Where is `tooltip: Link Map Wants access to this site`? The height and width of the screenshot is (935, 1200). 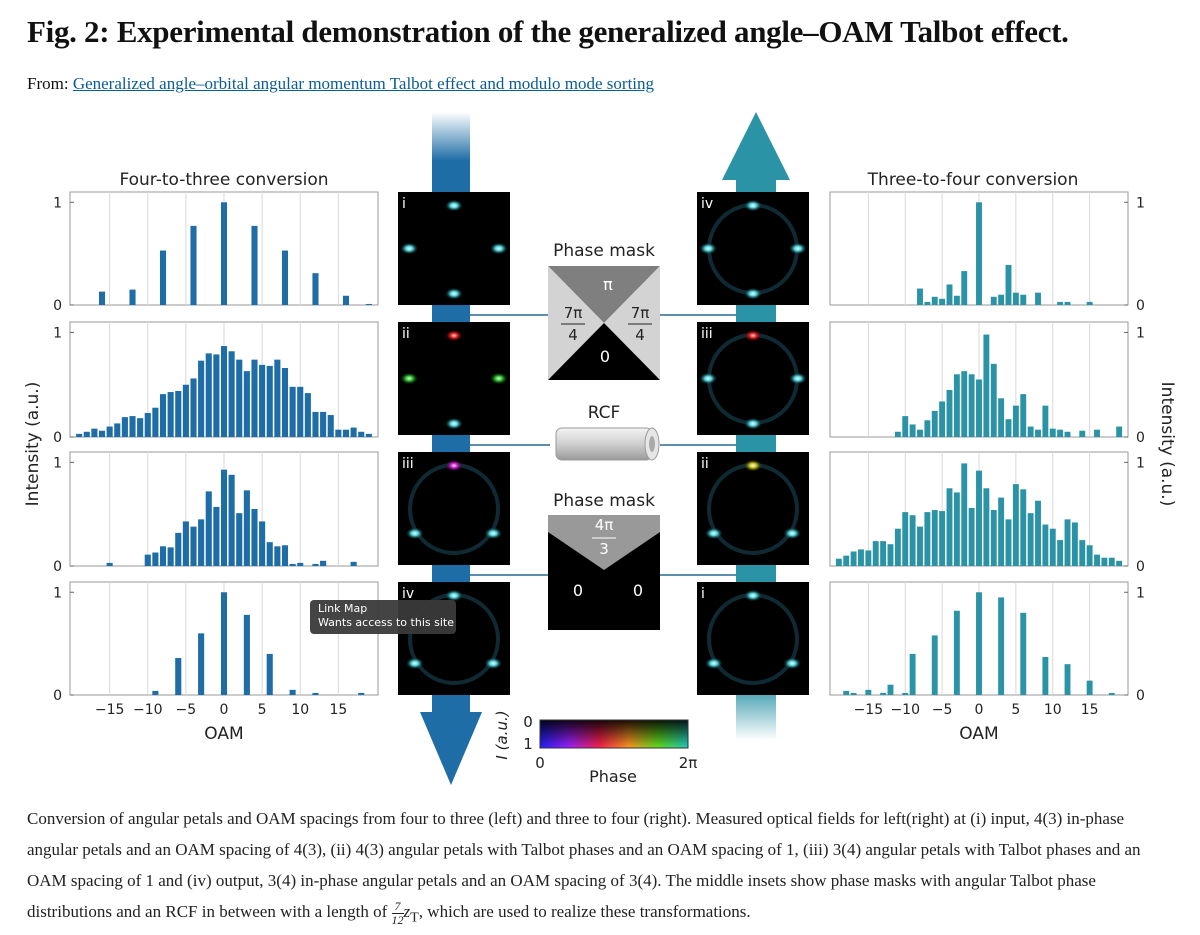
tooltip: Link Map Wants access to this site is located at coordinates (383, 617).